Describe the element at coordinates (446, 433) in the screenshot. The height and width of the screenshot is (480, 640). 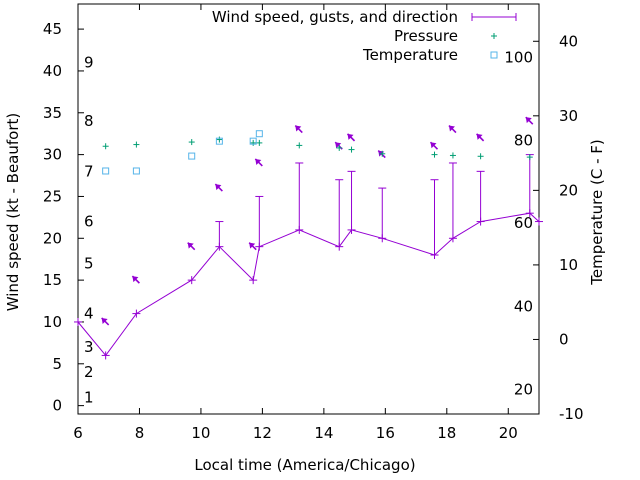
I see `x-tick-label: 18` at that location.